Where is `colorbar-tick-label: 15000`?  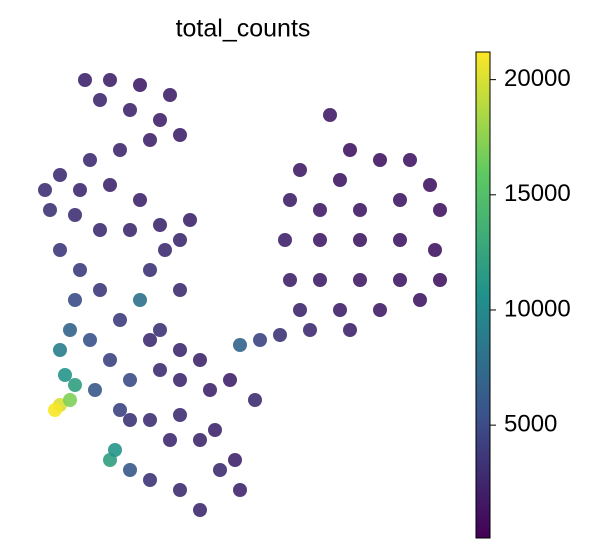
colorbar-tick-label: 15000 is located at coordinates (537, 193).